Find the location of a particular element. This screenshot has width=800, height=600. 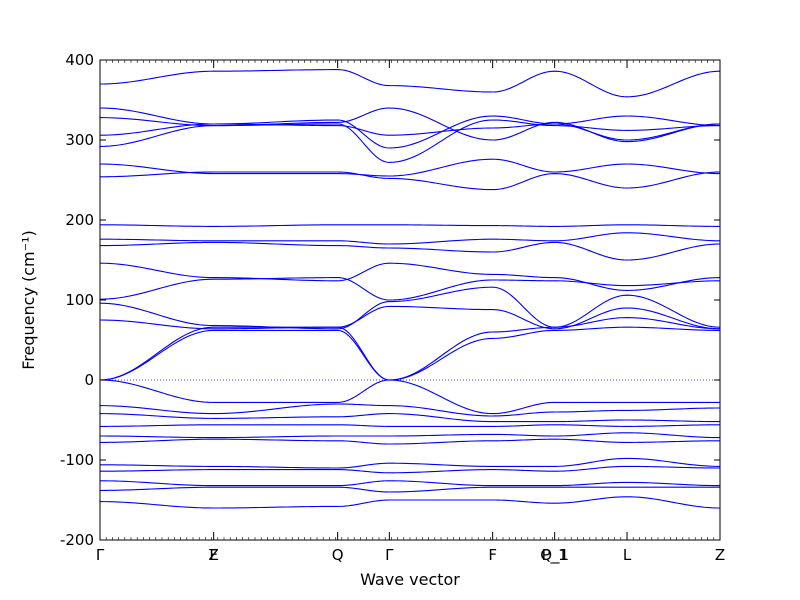

y-tick-label: -100 is located at coordinates (77, 460).